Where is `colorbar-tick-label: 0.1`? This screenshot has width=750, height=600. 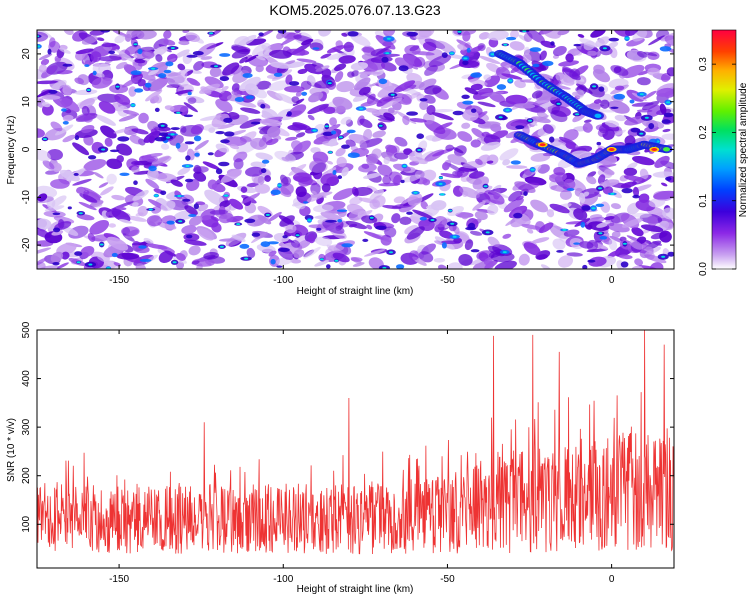
colorbar-tick-label: 0.1 is located at coordinates (703, 200).